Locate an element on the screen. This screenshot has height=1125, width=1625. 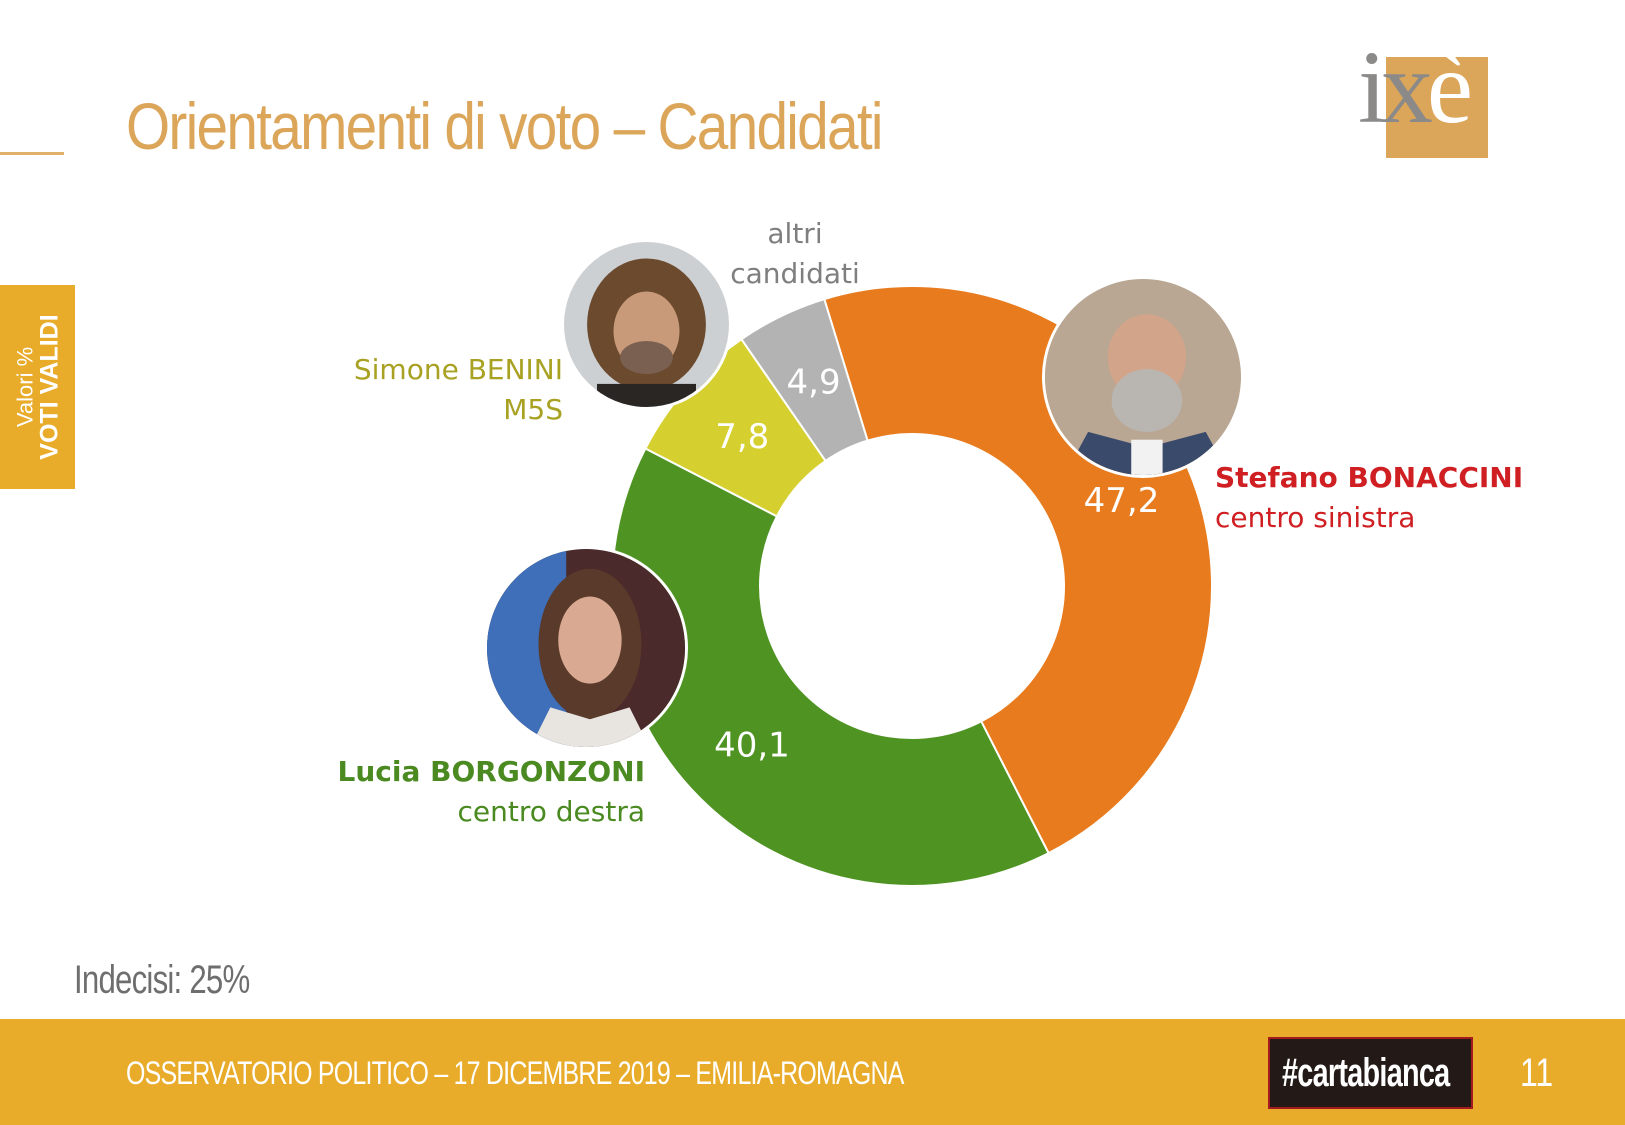
candidate-name: Stefano BONACCINI is located at coordinates (1369, 477).